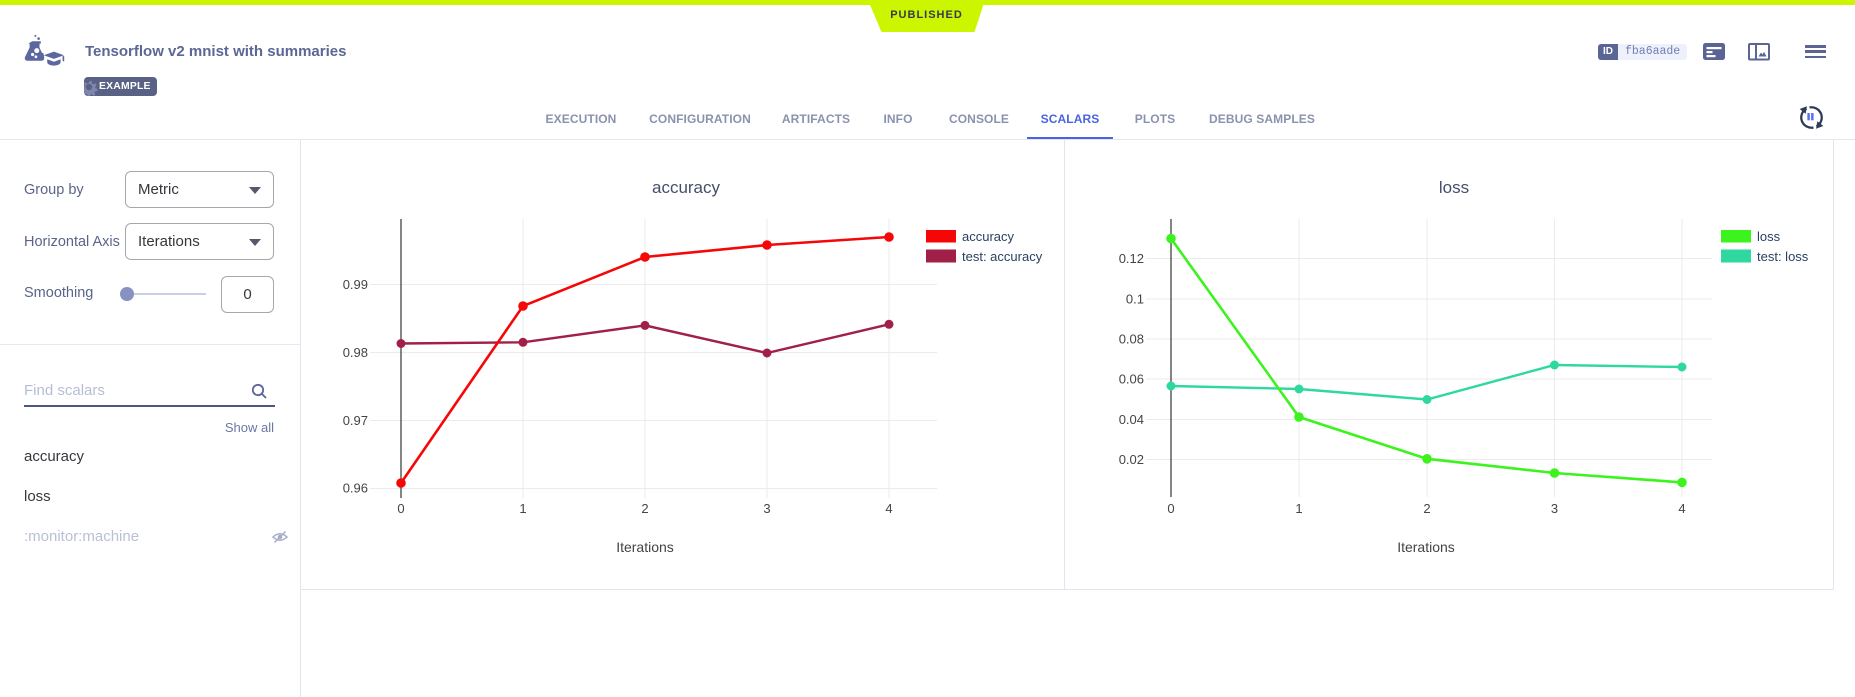  Describe the element at coordinates (1131, 379) in the screenshot. I see `svg-text: 0.06` at that location.